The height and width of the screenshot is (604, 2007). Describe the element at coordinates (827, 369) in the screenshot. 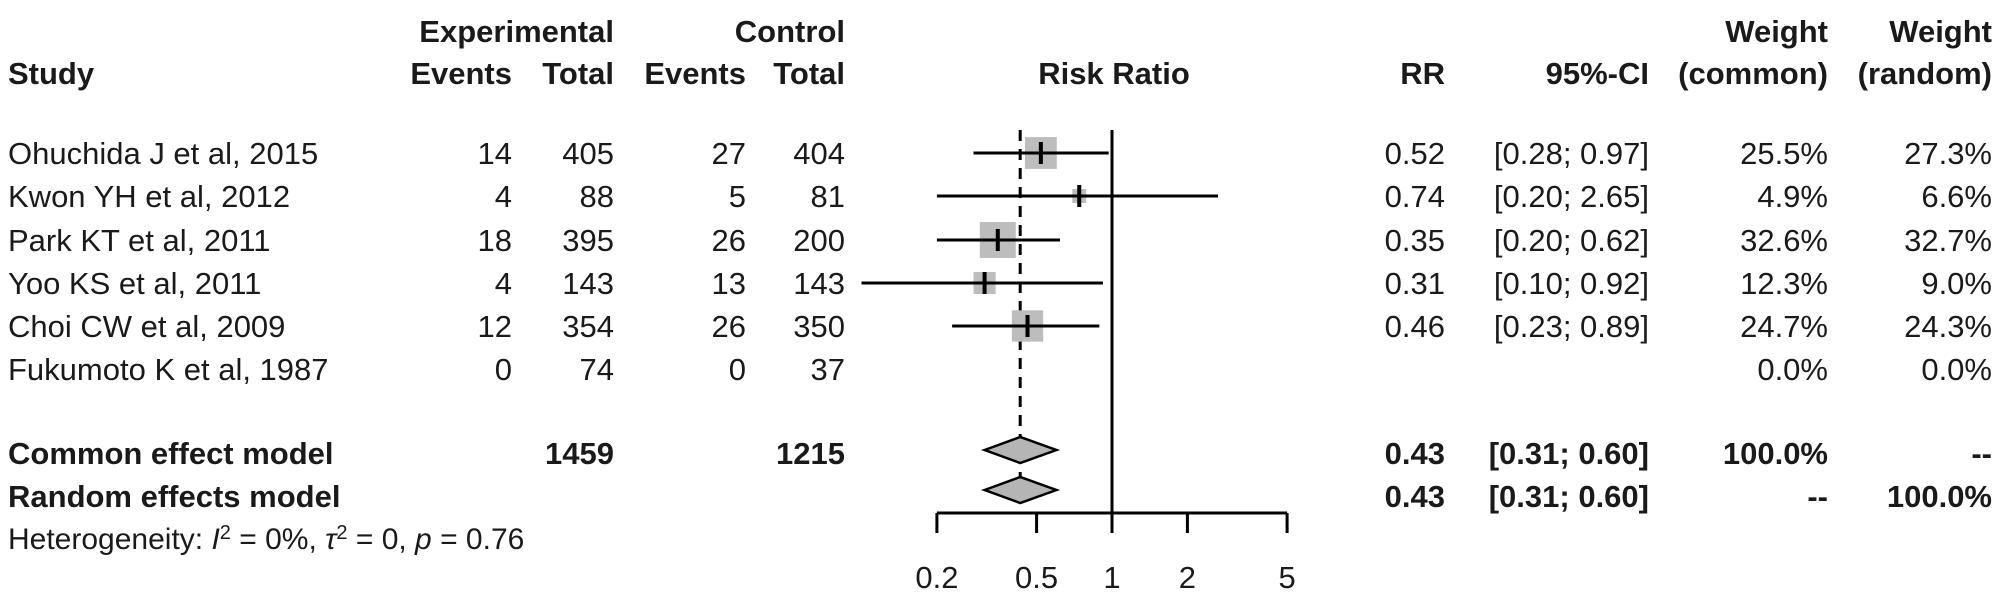

I see `study-ctrl-total: 37` at that location.